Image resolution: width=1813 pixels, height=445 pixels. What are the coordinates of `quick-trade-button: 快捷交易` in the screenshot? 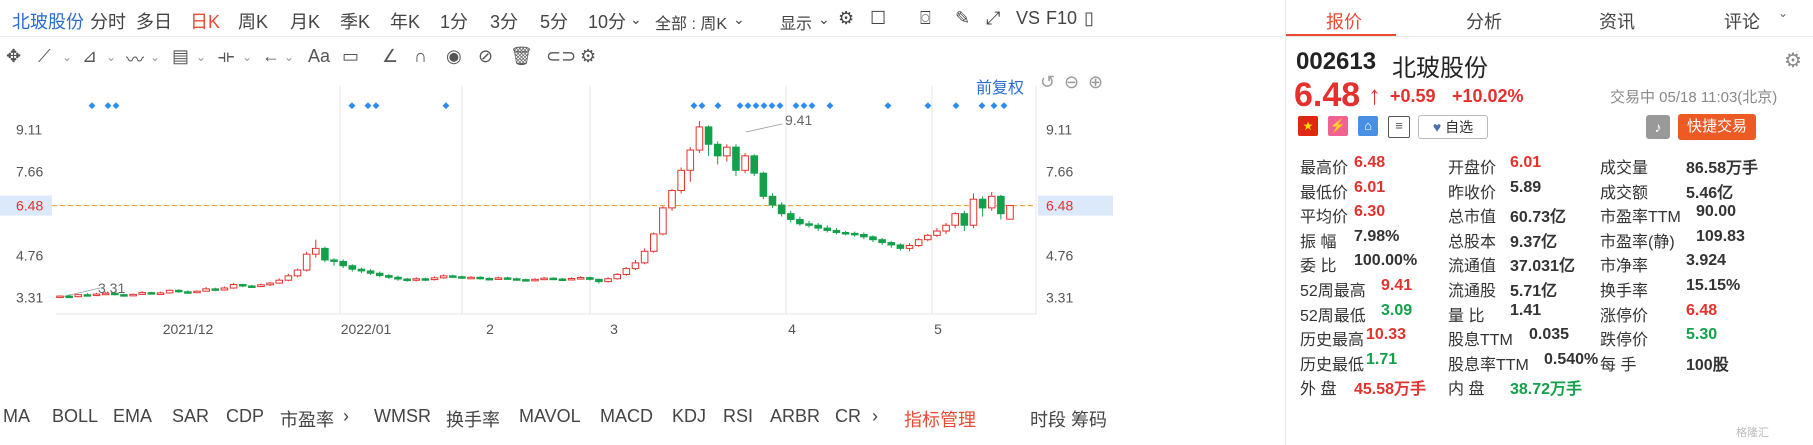 It's located at (1717, 127).